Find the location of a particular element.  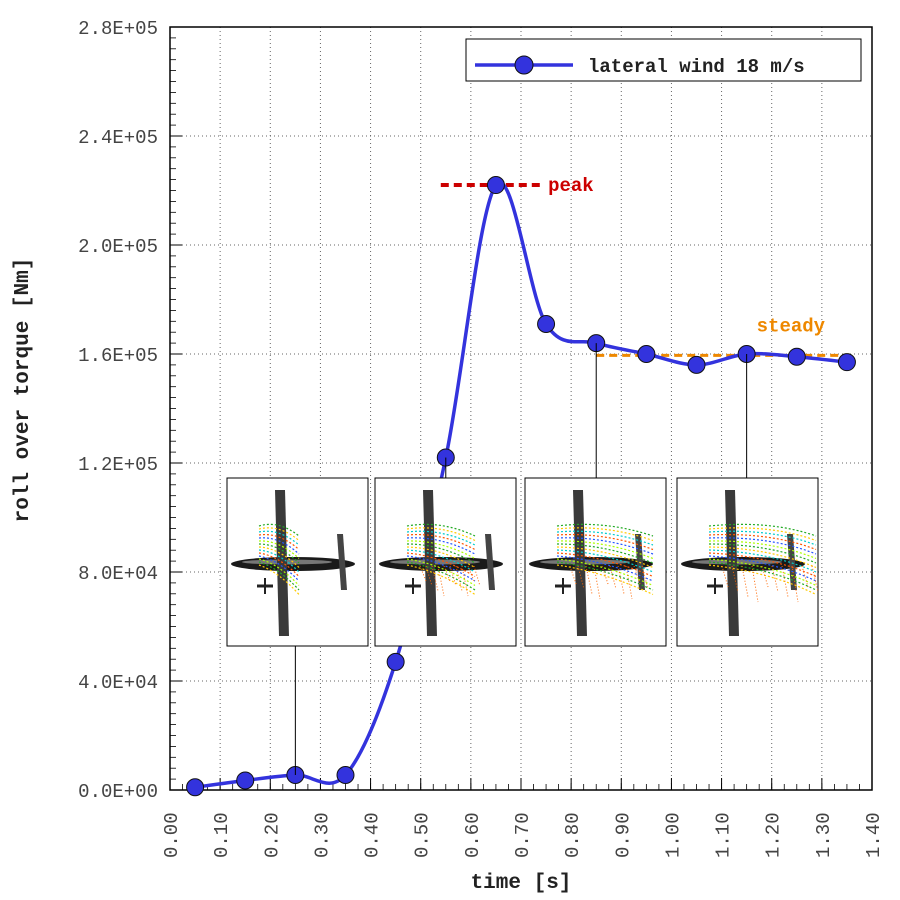

x-tick-label: 0.90 is located at coordinates (623, 835).